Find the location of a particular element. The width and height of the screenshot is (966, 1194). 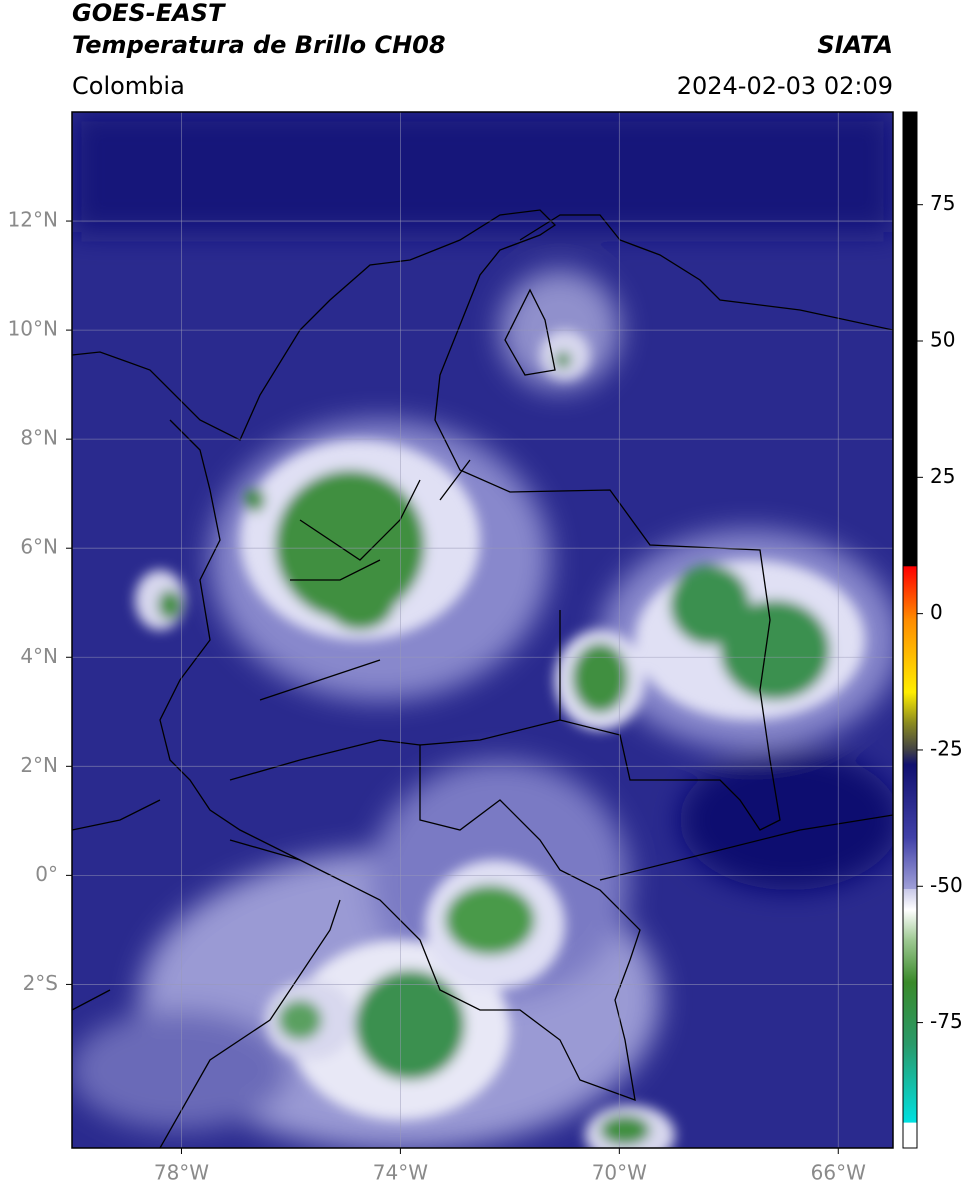

agency-label: SIATA is located at coordinates (855, 45).